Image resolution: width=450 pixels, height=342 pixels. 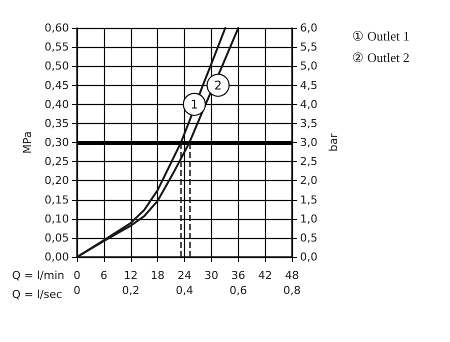 I want to click on x2-tick-label: 0,4, so click(x=185, y=290).